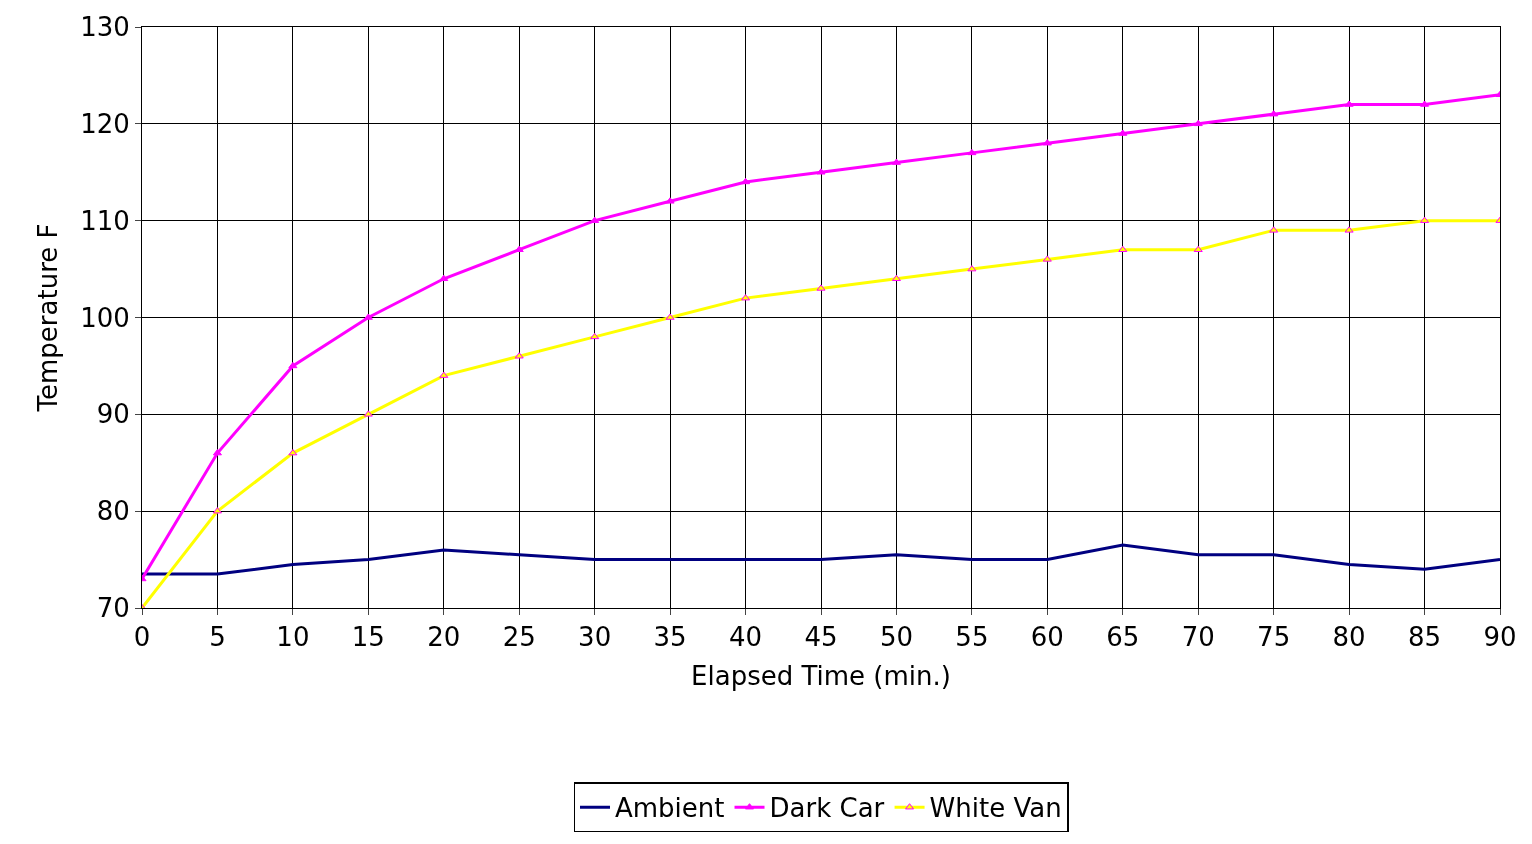 The width and height of the screenshot is (1532, 844). Describe the element at coordinates (827, 808) in the screenshot. I see `legend-label: Dark Car` at that location.